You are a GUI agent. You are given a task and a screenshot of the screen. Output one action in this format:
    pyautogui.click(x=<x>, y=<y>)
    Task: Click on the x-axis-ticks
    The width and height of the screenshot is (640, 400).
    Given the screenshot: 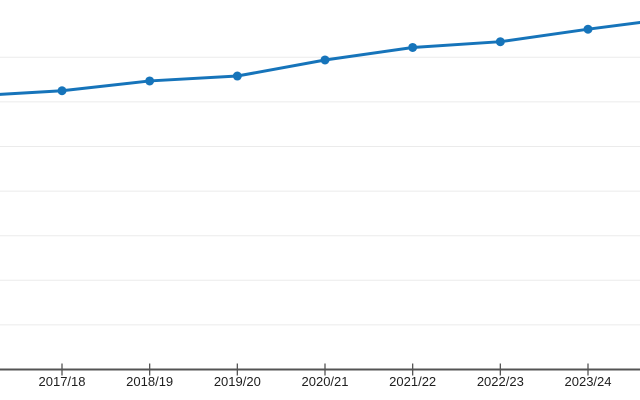 What is the action you would take?
    pyautogui.click(x=325, y=369)
    